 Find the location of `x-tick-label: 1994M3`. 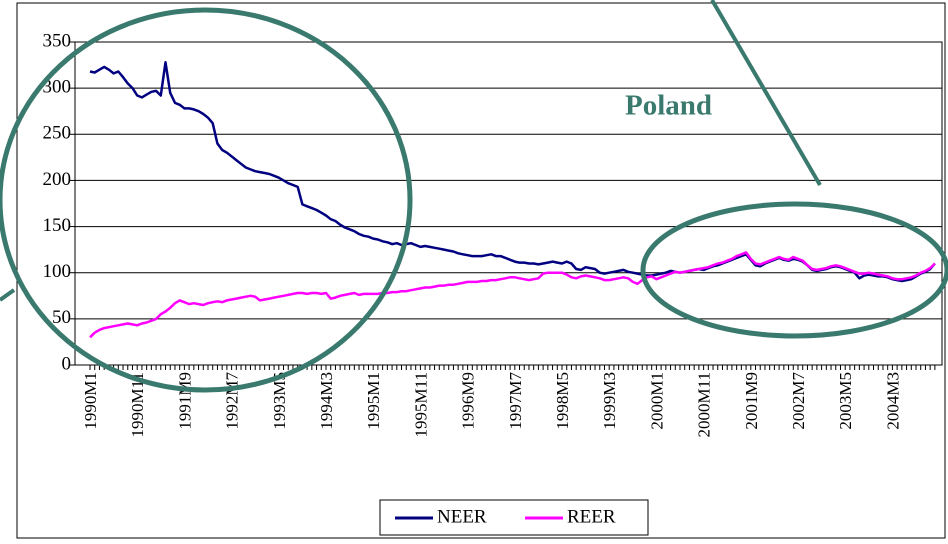

x-tick-label: 1994M3 is located at coordinates (326, 401).